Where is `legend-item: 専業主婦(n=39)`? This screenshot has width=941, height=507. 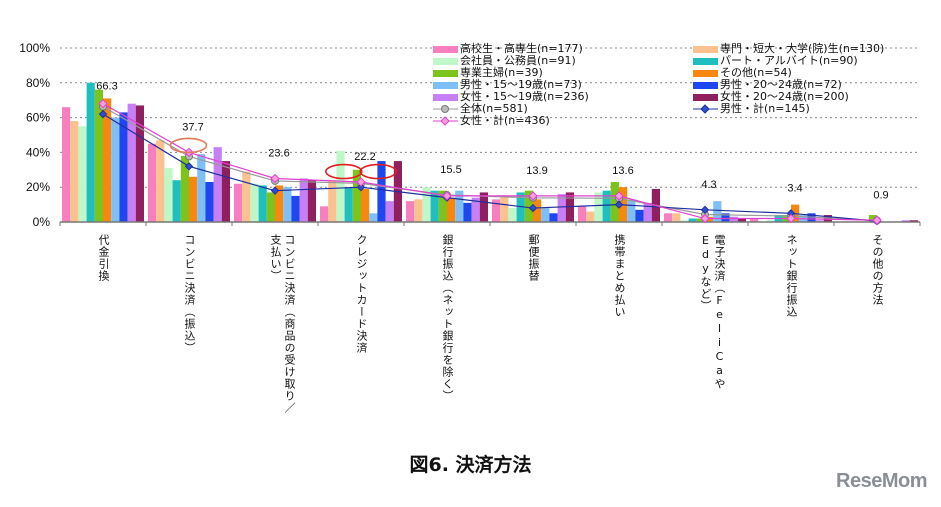 legend-item: 専業主婦(n=39) is located at coordinates (488, 72).